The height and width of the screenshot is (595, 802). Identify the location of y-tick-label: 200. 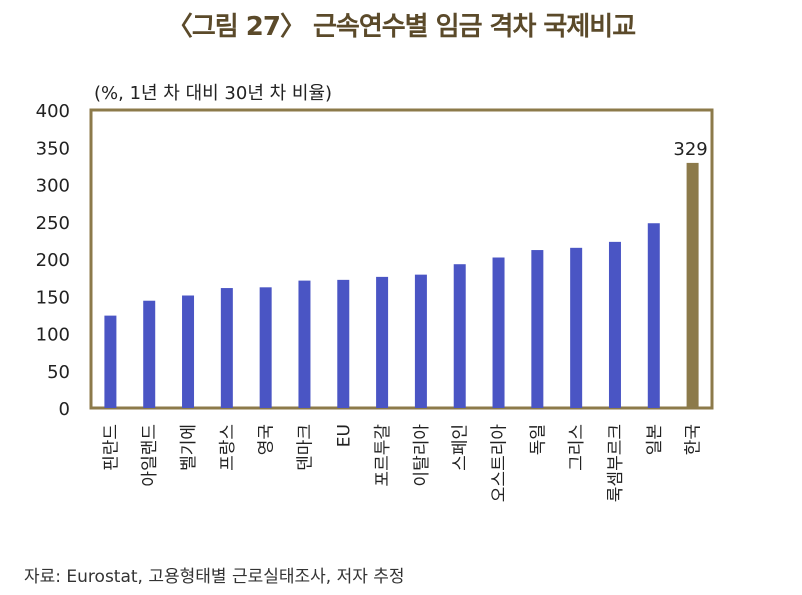
(53, 260).